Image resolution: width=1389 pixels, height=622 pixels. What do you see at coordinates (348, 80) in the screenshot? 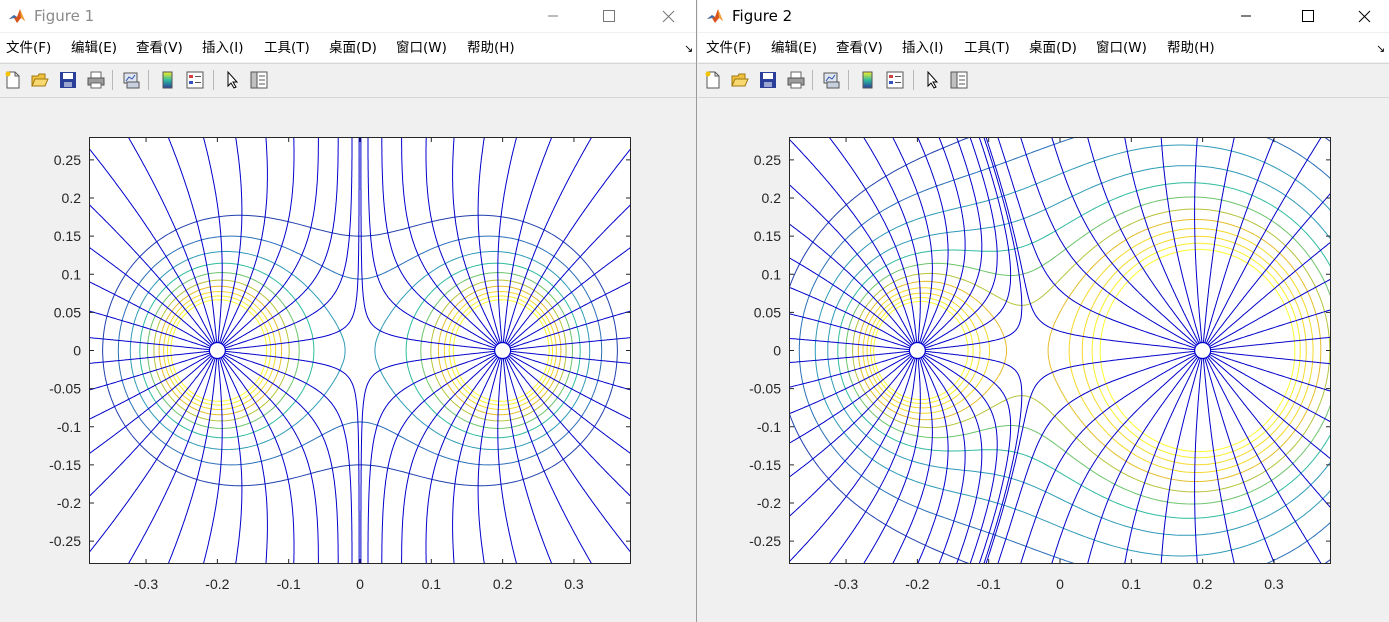
I see `figure-toolbar` at bounding box center [348, 80].